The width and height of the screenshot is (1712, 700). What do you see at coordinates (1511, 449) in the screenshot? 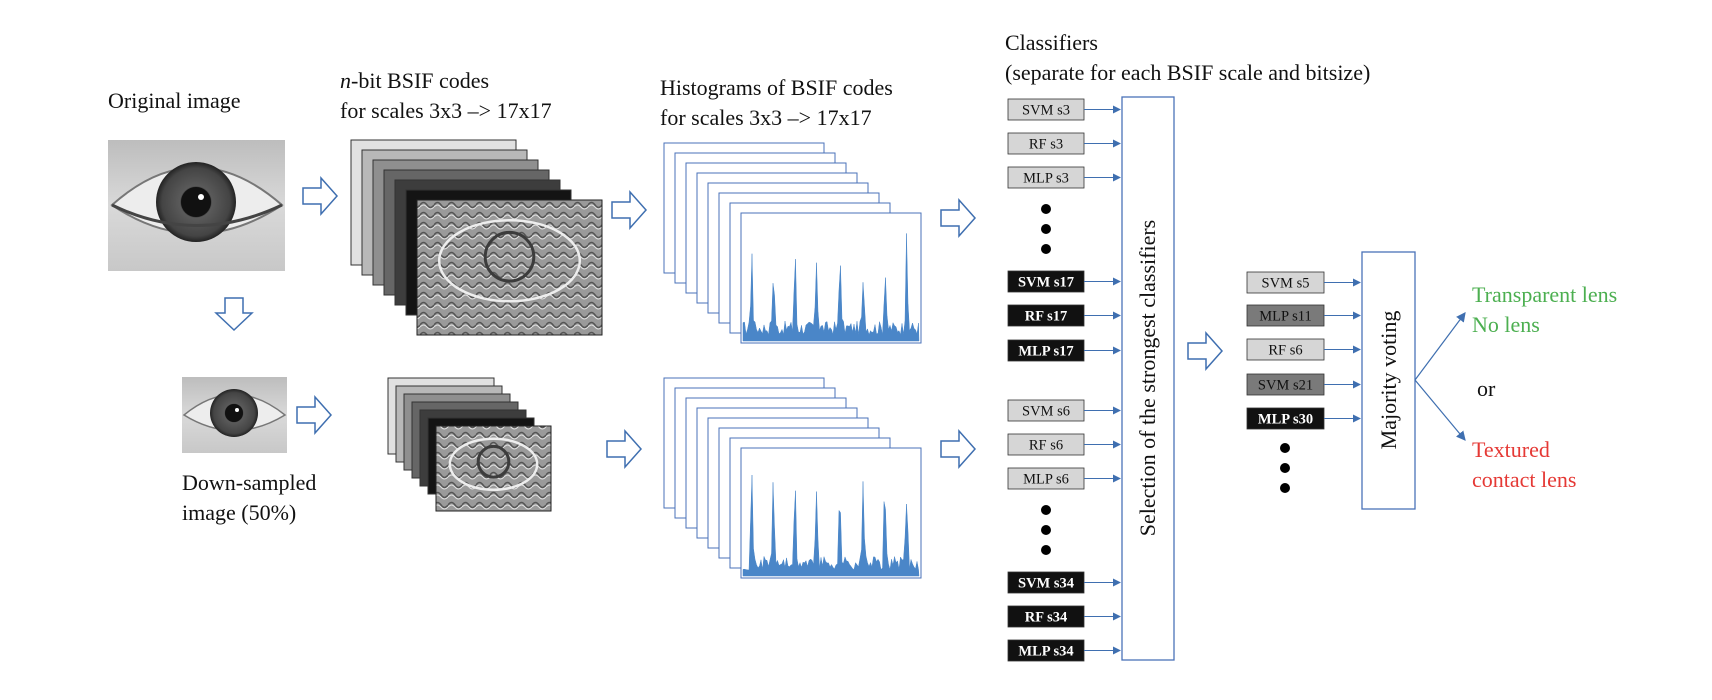
I see `output-textured-line1: Textured` at bounding box center [1511, 449].